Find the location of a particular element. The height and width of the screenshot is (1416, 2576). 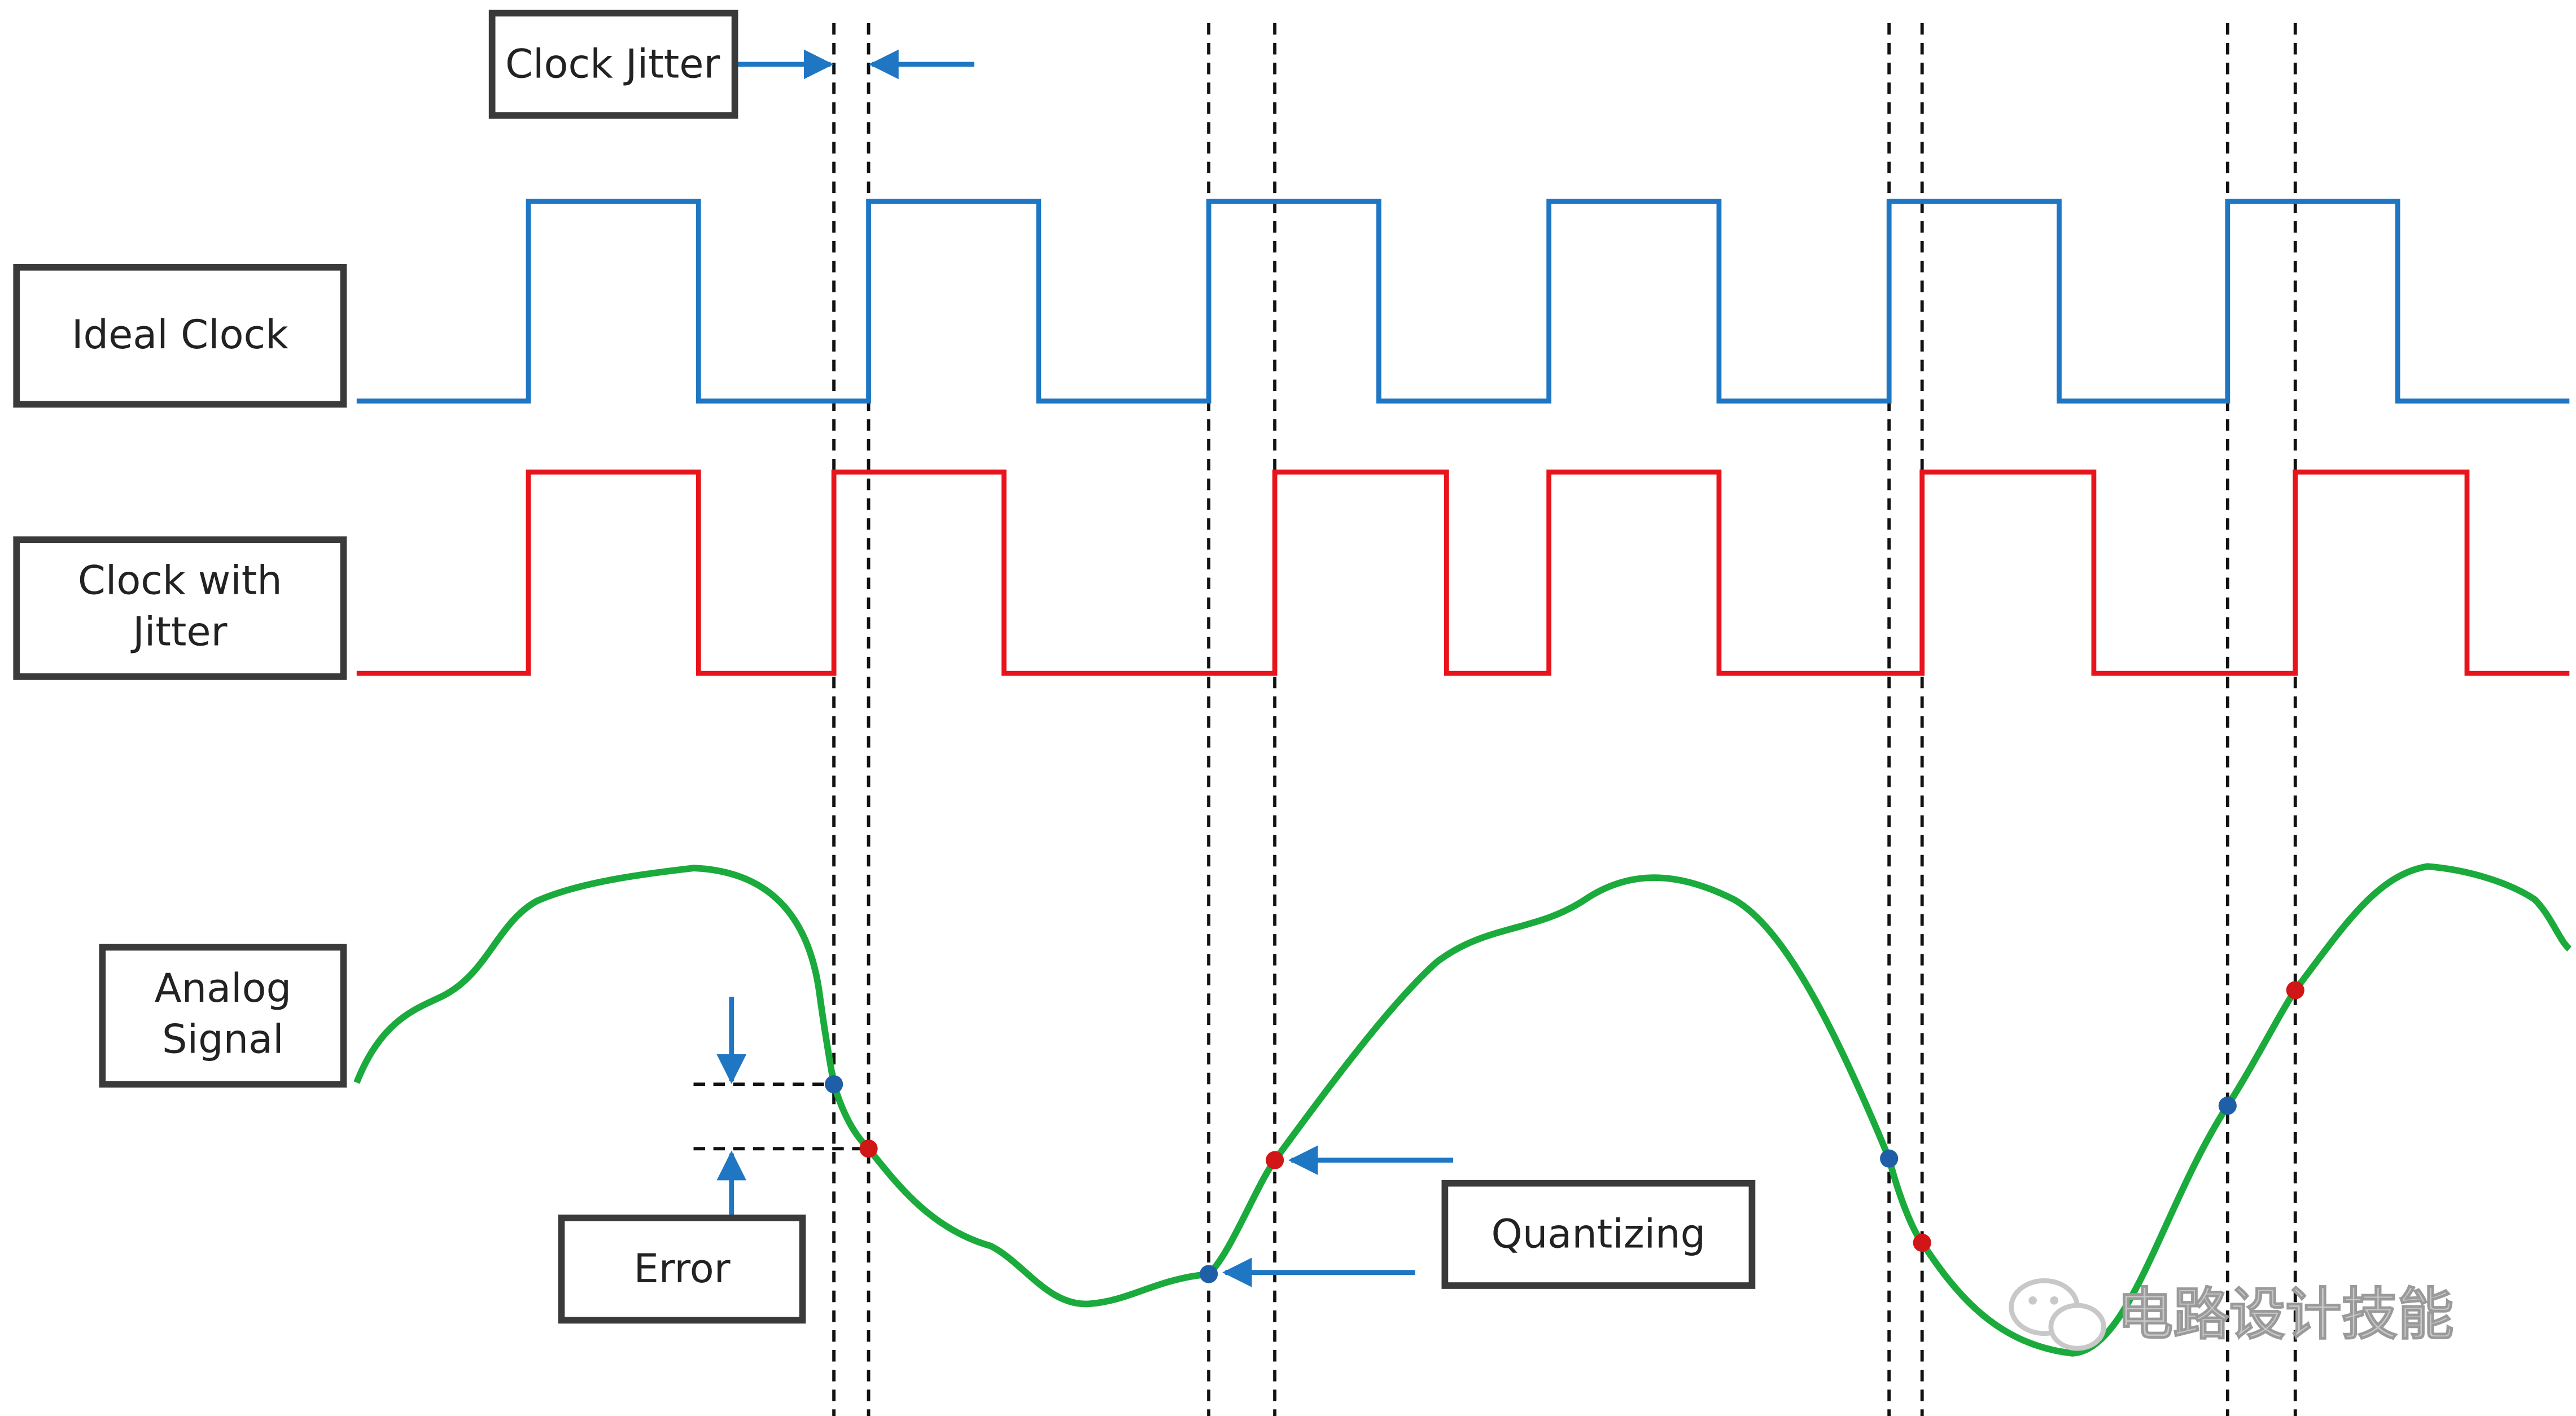

analog-signal-label-line2: Signal is located at coordinates (223, 1039).